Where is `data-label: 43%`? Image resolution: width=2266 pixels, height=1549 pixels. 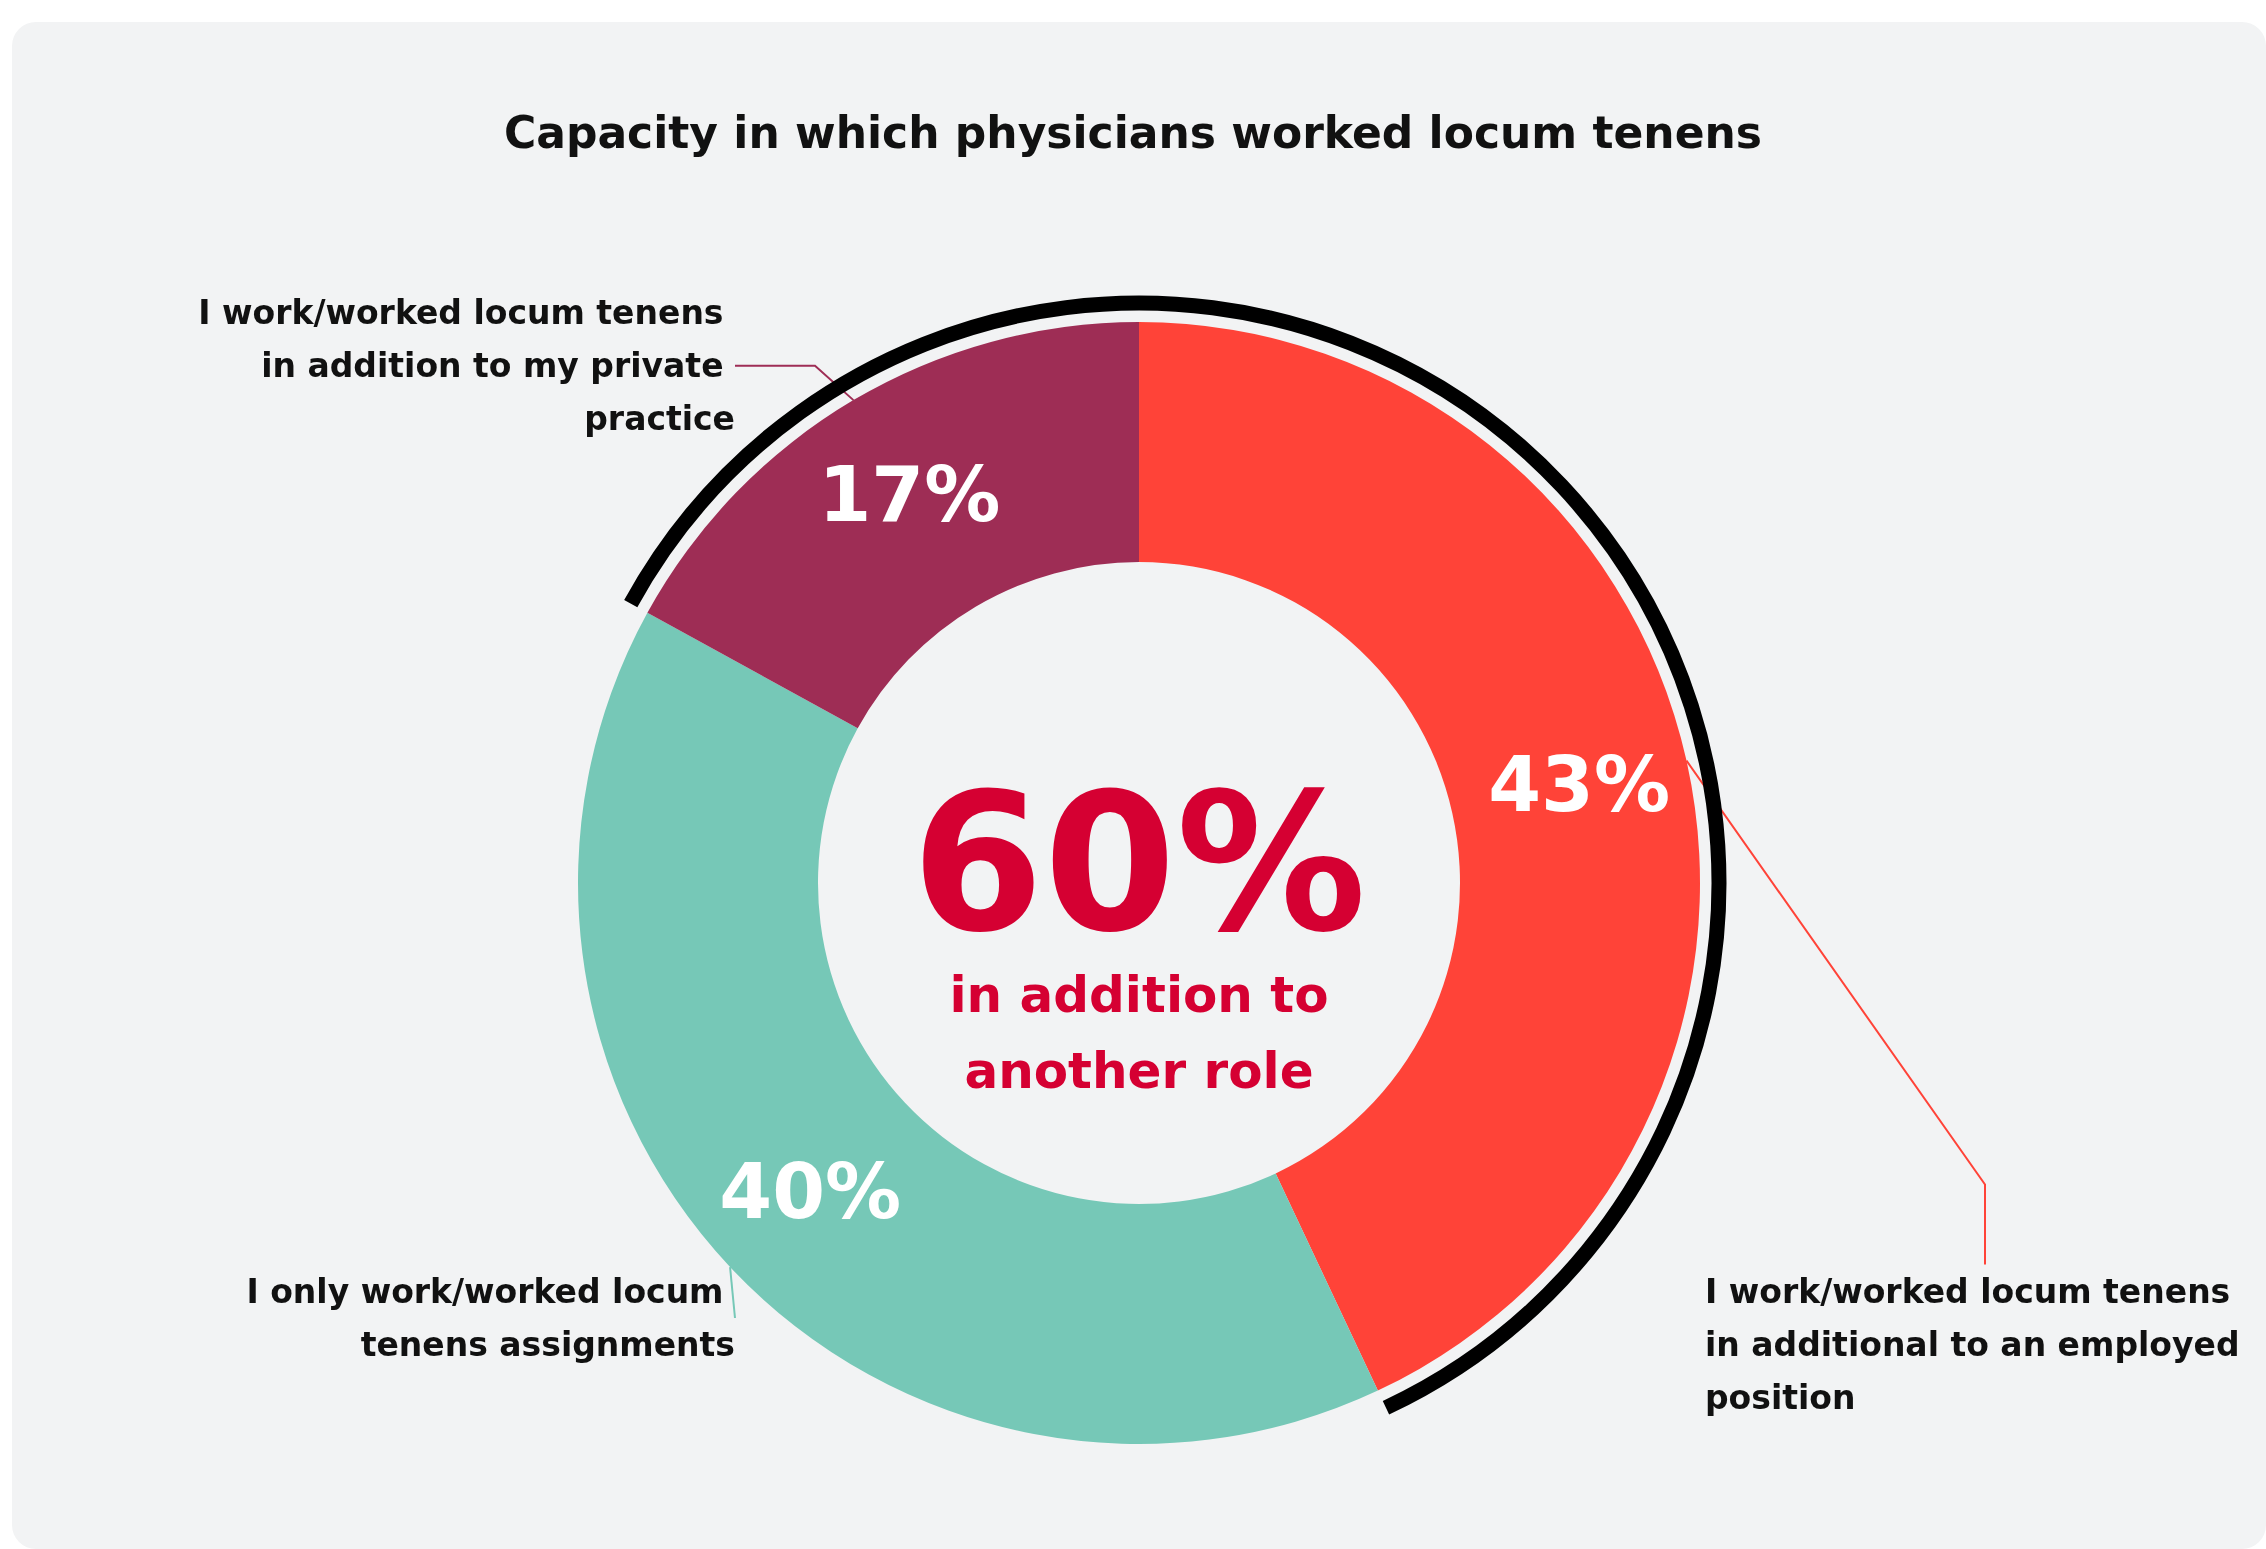 data-label: 43% is located at coordinates (1579, 785).